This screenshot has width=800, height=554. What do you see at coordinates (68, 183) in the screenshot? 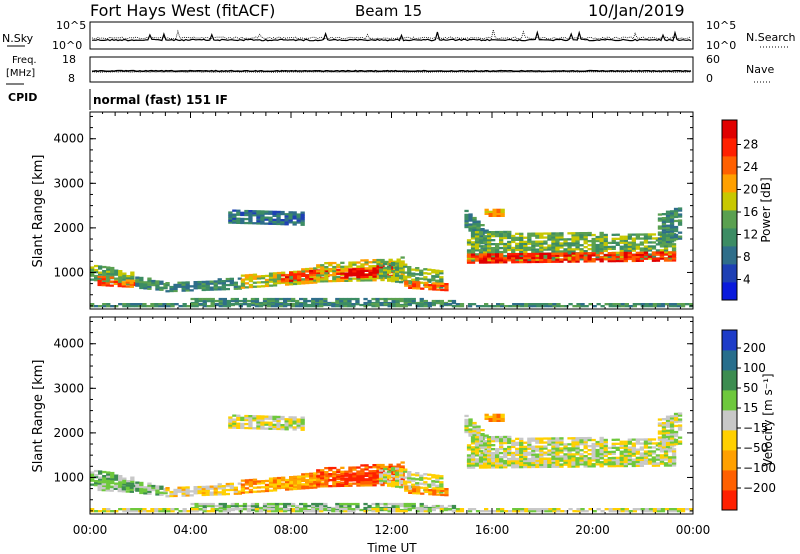
I see `y-tick-label: 3000` at bounding box center [68, 183].